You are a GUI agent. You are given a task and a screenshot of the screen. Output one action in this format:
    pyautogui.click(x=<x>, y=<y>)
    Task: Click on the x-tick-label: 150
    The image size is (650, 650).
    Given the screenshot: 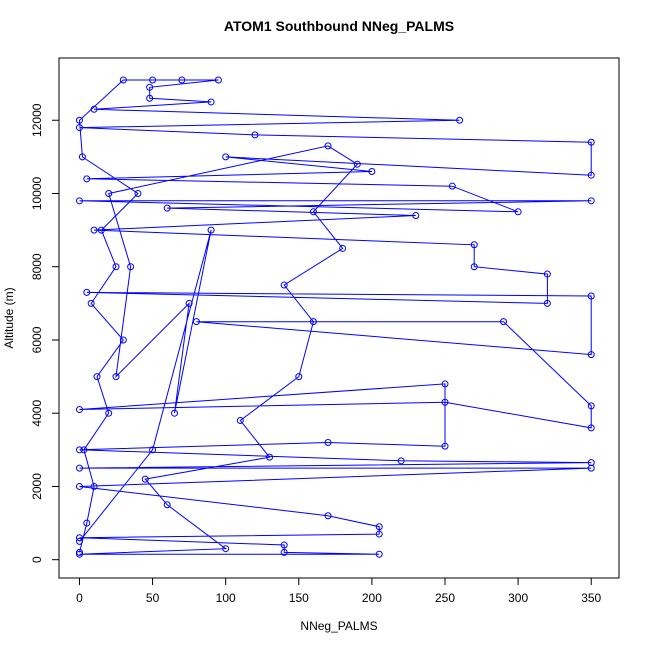 What is the action you would take?
    pyautogui.click(x=299, y=598)
    